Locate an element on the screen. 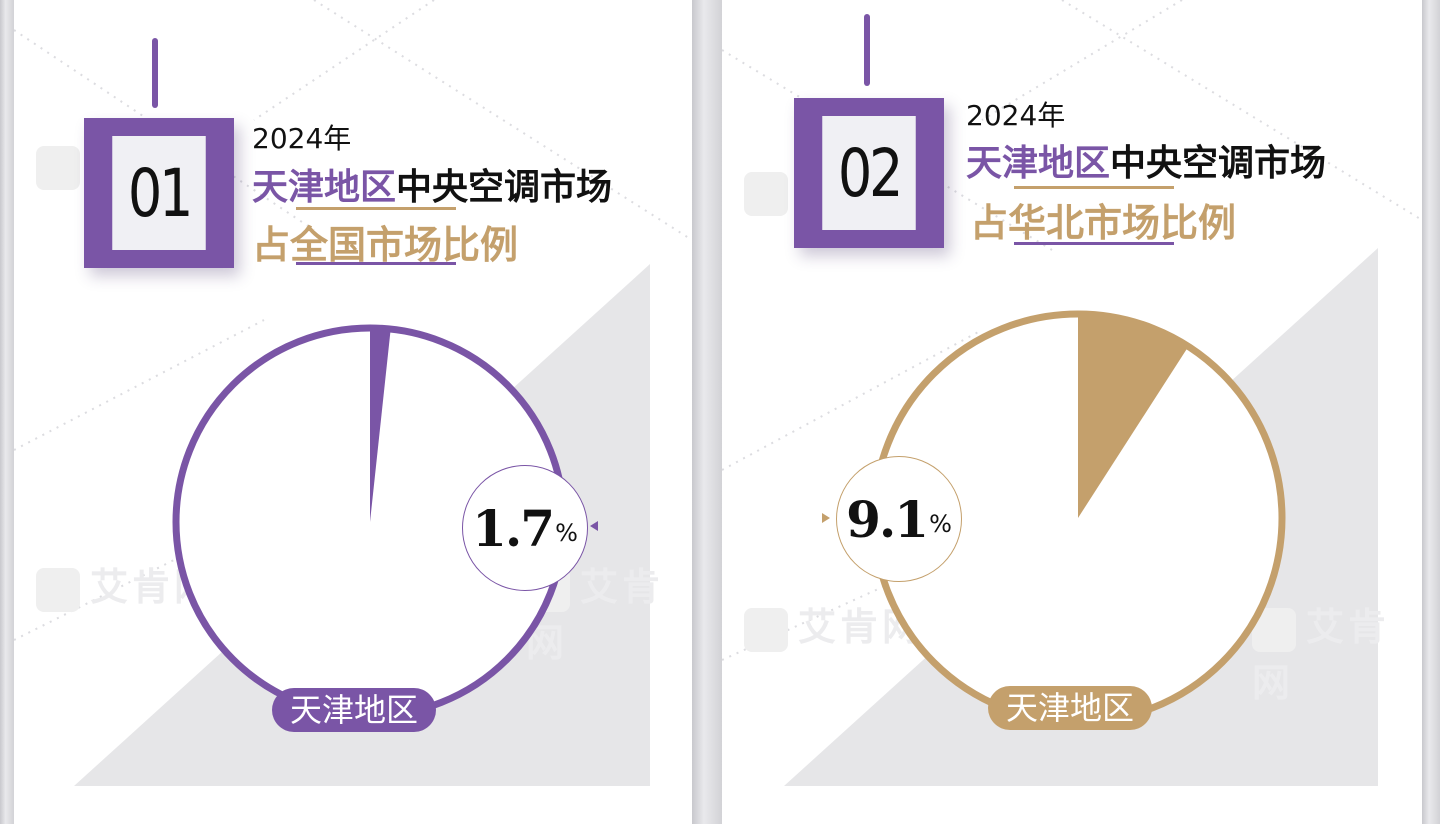 This screenshot has height=824, width=1440. number-badge: 01 is located at coordinates (159, 193).